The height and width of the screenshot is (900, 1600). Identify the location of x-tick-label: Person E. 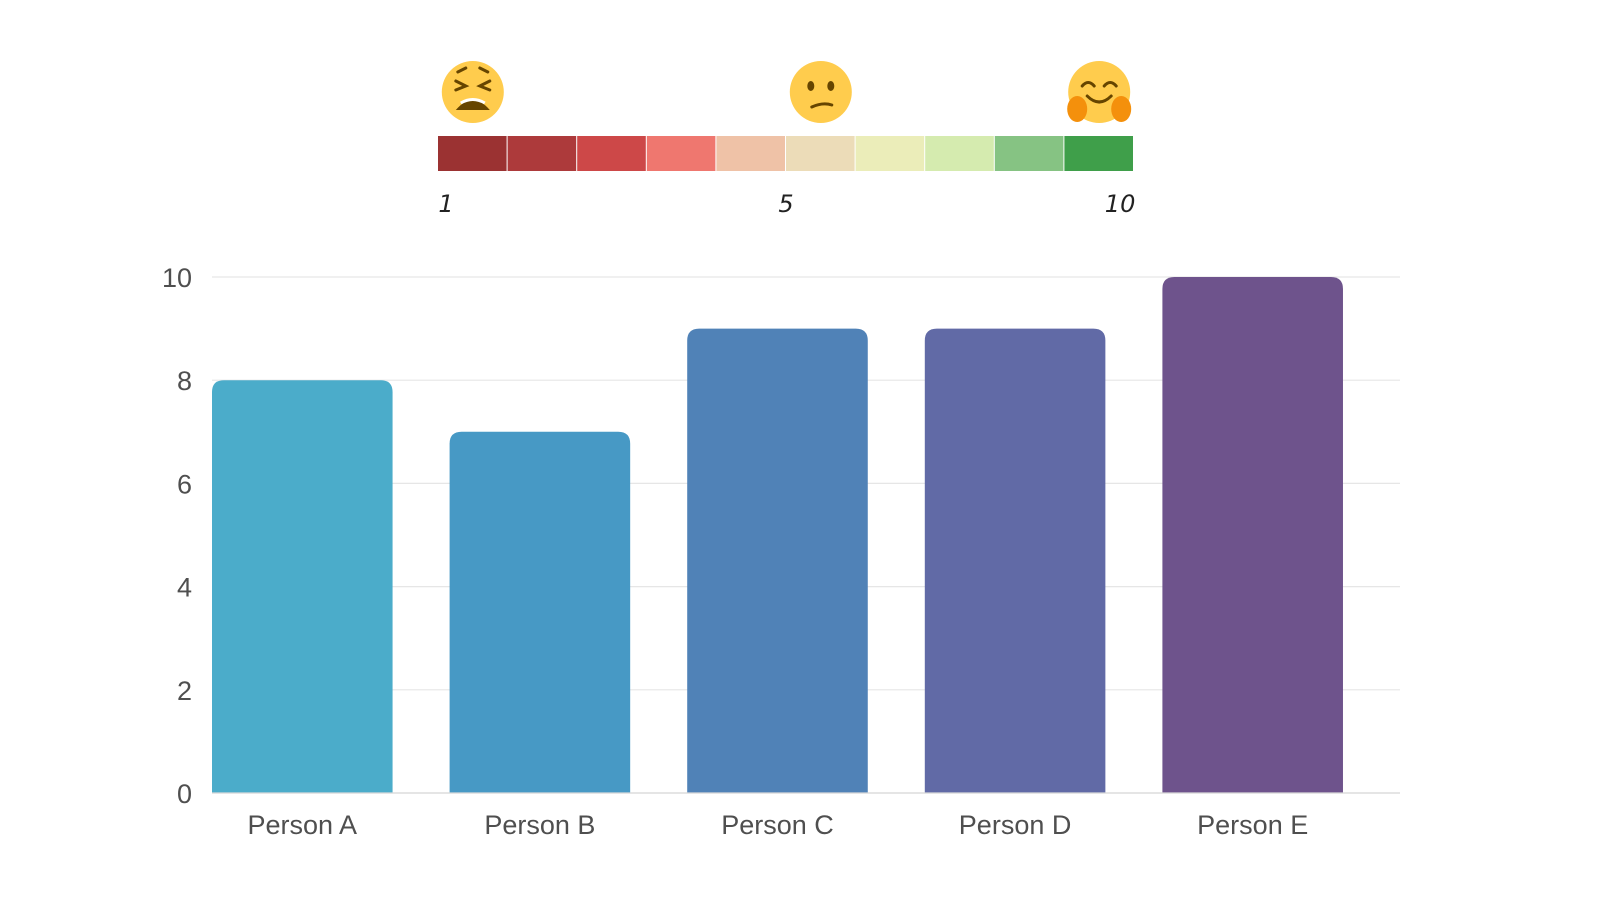
(1252, 825).